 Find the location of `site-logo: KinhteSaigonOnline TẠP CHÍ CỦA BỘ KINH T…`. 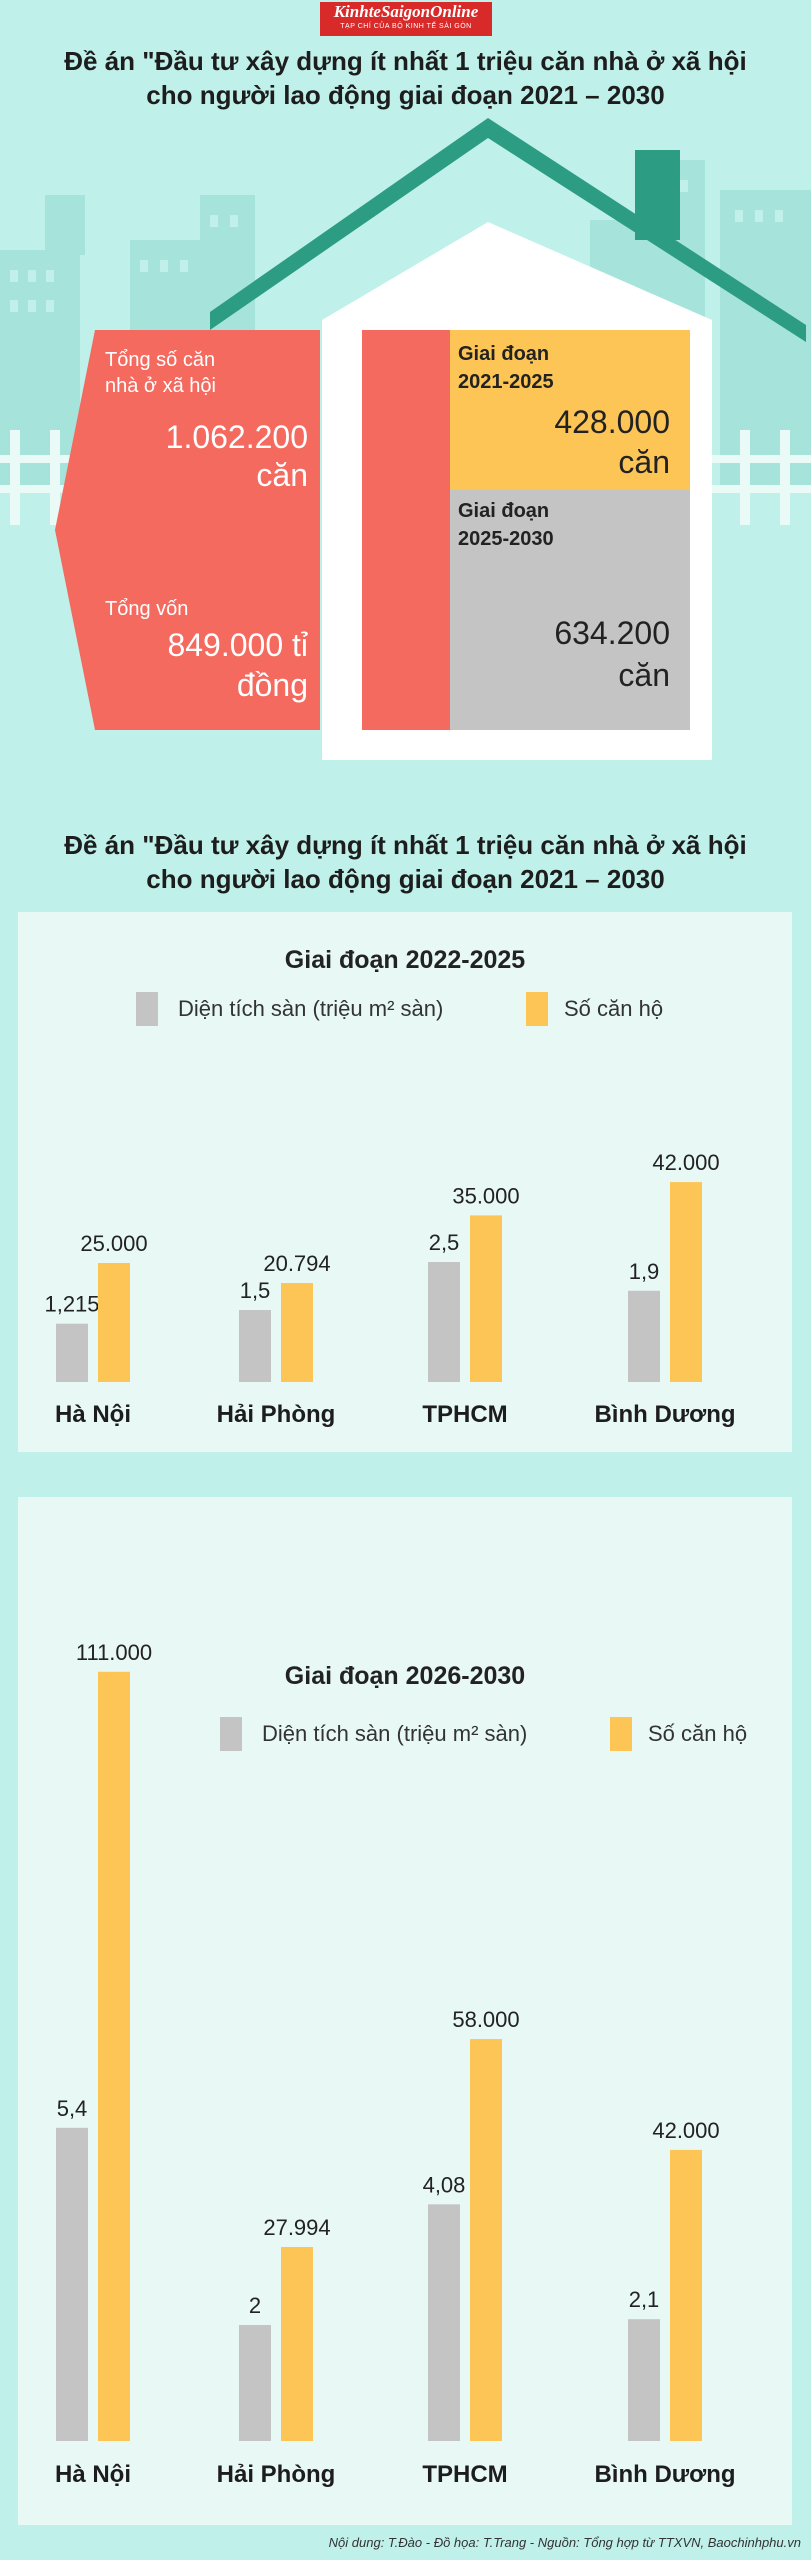

site-logo: KinhteSaigonOnline TẠP CHÍ CỦA BỘ KINH T… is located at coordinates (406, 19).